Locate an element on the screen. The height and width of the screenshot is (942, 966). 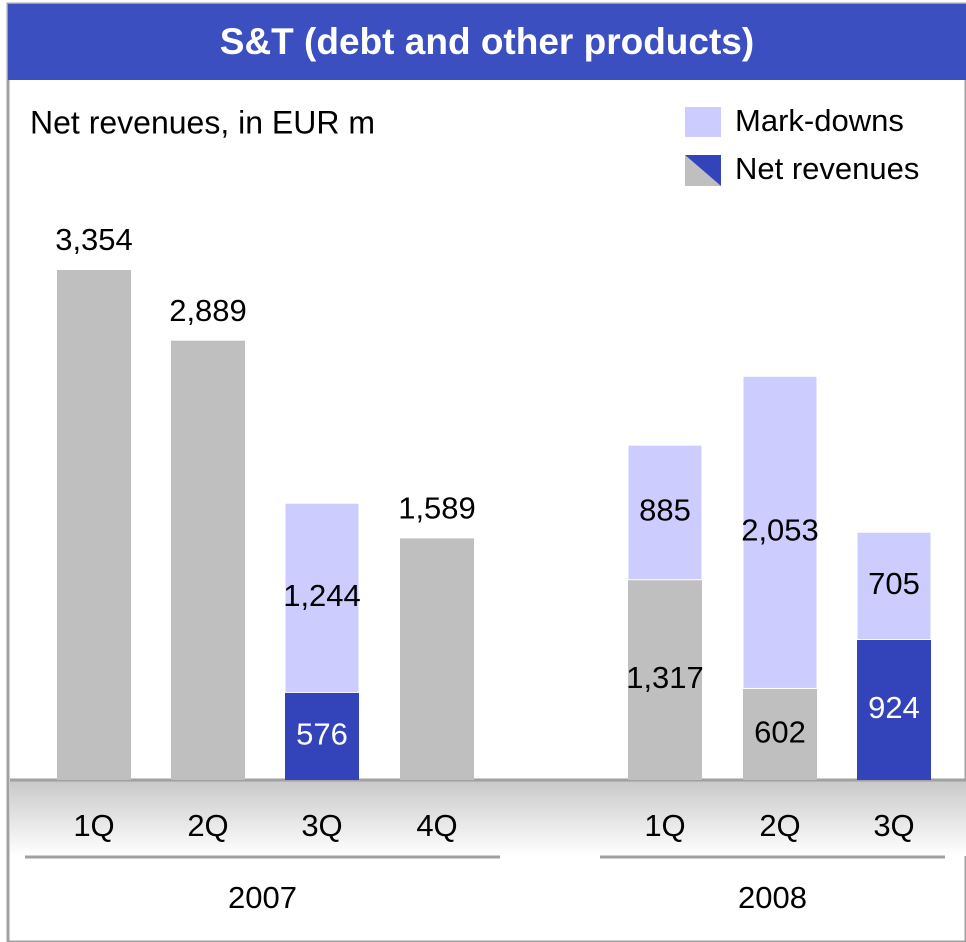
data-label: 1,317 is located at coordinates (665, 677).